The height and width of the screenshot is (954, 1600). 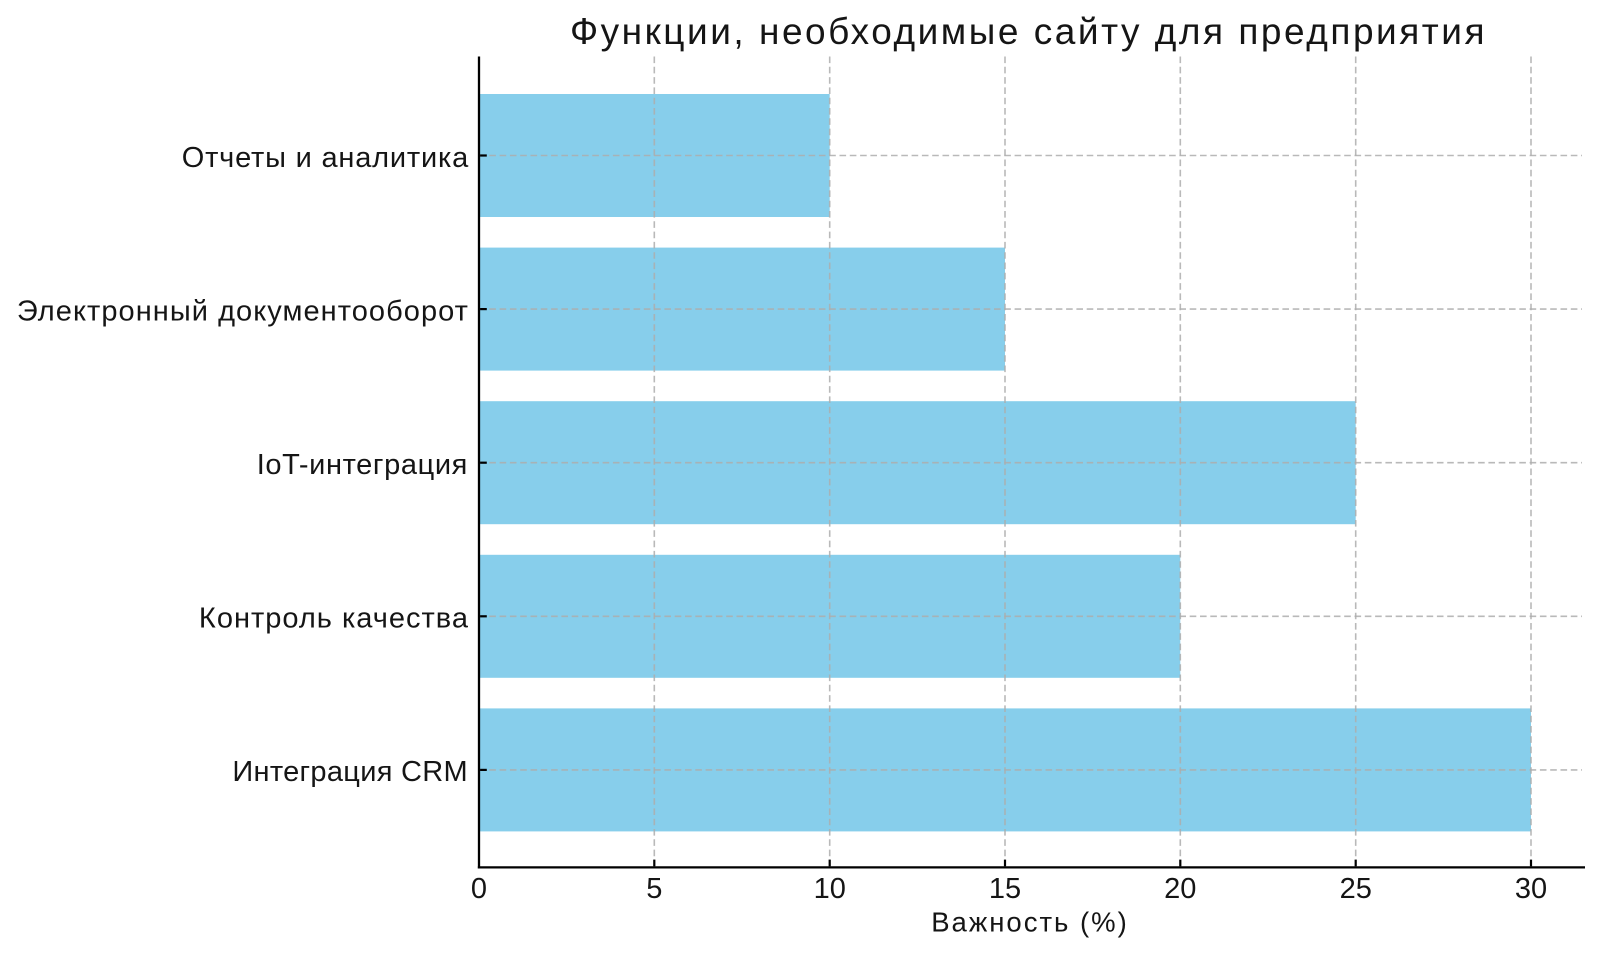 I want to click on svg-text: 20, so click(x=1180, y=889).